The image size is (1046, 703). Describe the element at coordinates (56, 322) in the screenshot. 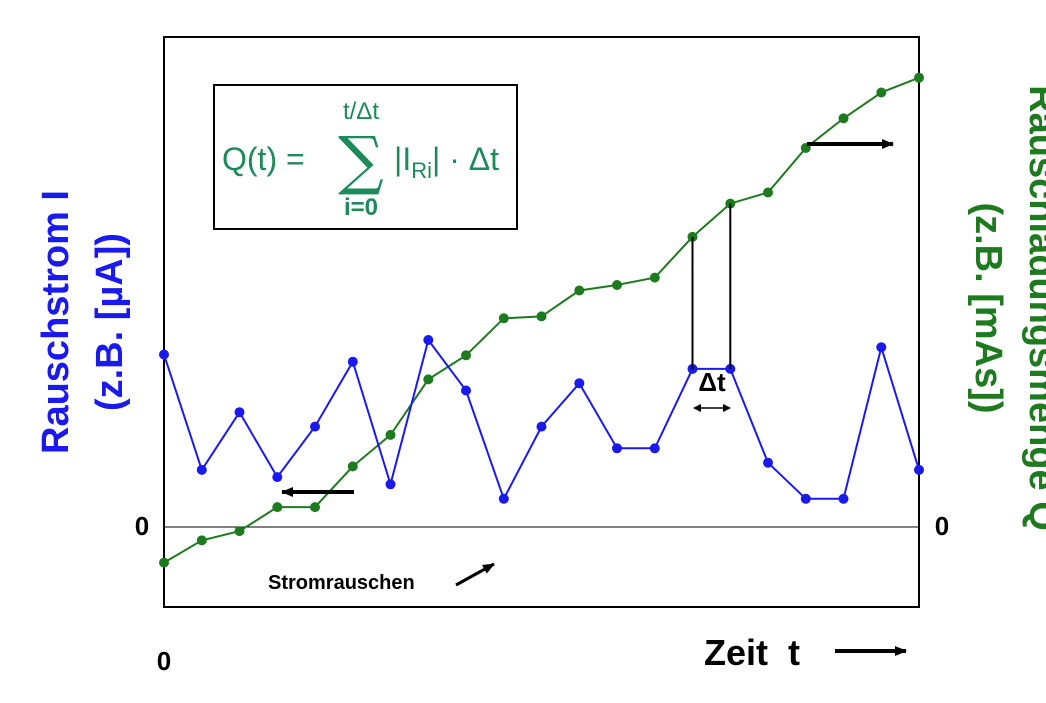

I see `left-axis-title-line1: Rauschstrom I` at that location.